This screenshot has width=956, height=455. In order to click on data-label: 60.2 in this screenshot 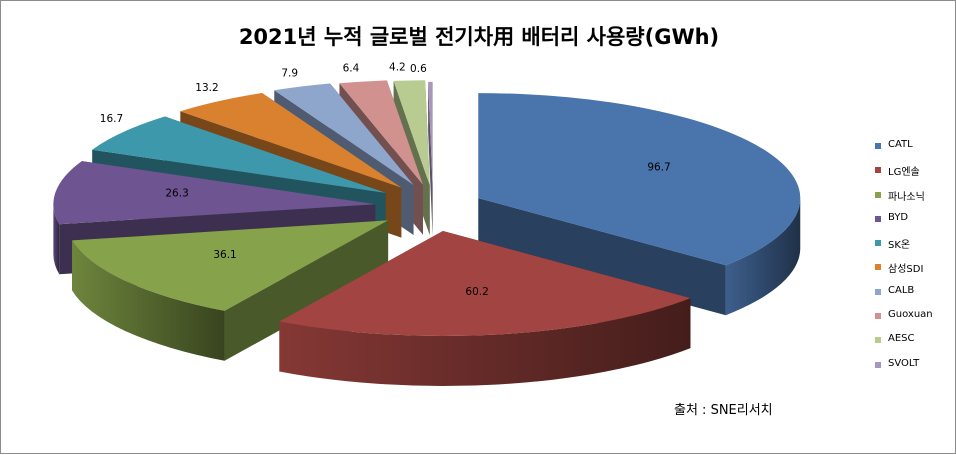, I will do `click(476, 292)`.